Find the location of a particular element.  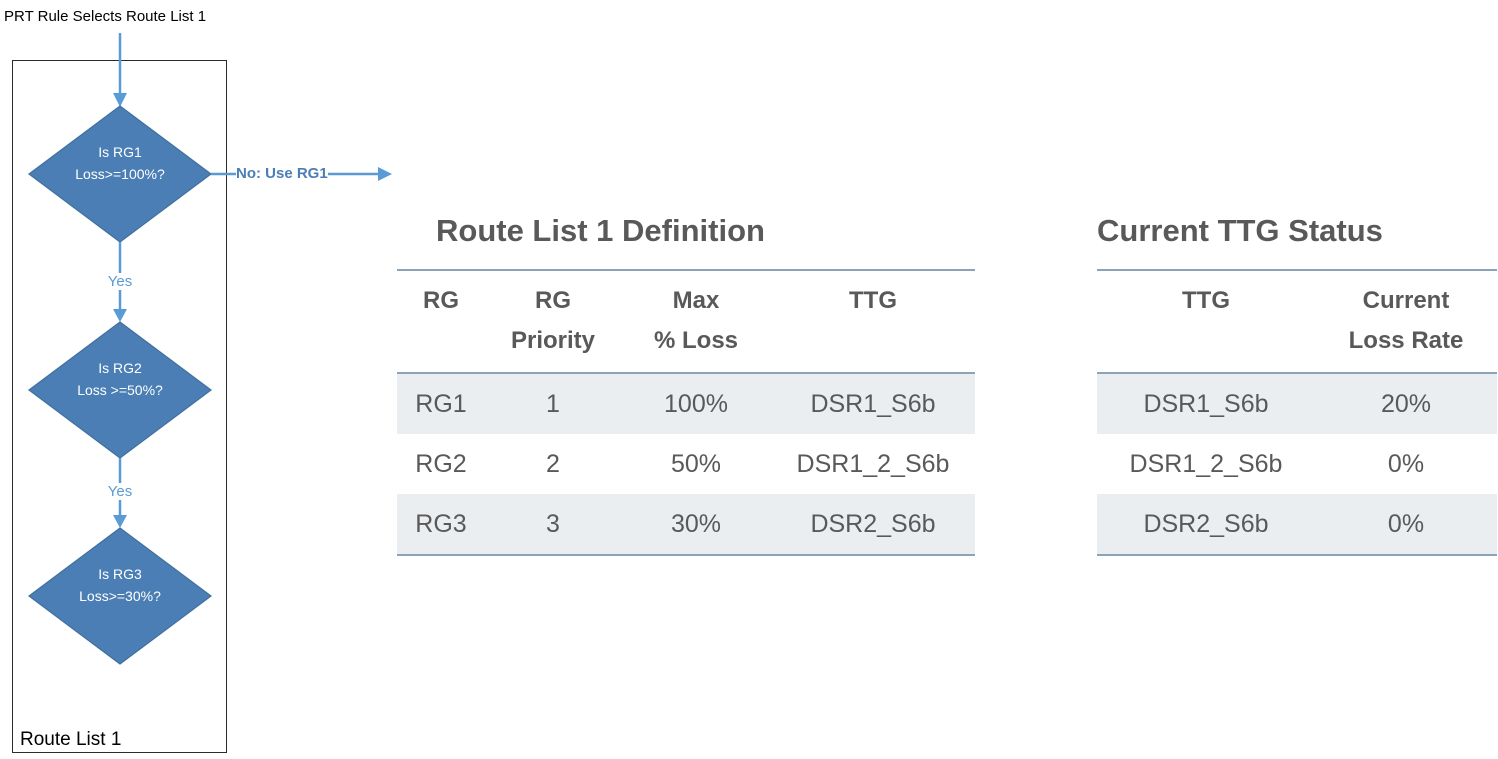

table-row: RG2 2 50% DSR1_2_S6b is located at coordinates (686, 464).